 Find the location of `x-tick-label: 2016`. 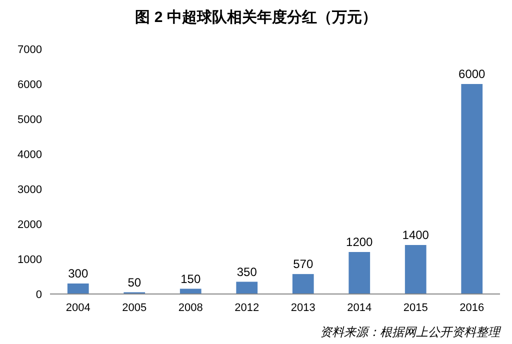

x-tick-label: 2016 is located at coordinates (472, 308).